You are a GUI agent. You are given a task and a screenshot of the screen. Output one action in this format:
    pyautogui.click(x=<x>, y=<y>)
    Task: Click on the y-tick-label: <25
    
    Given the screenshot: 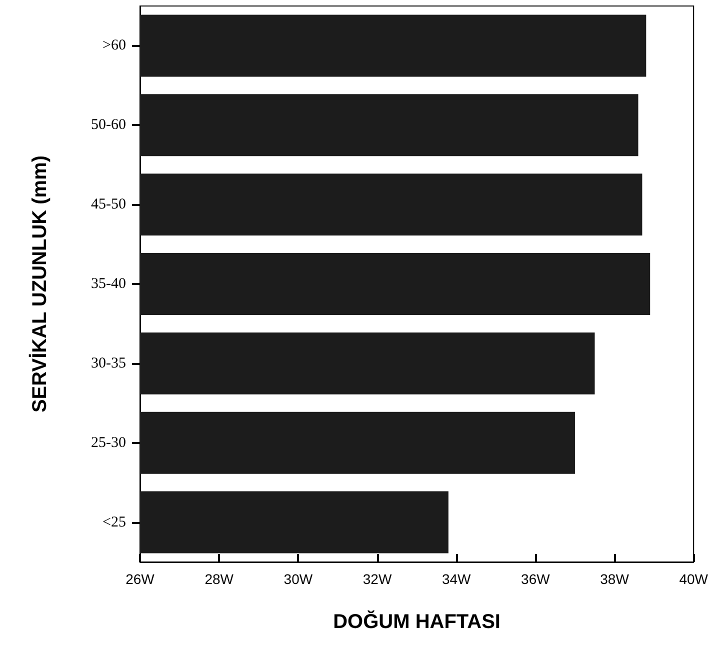 What is the action you would take?
    pyautogui.click(x=114, y=522)
    